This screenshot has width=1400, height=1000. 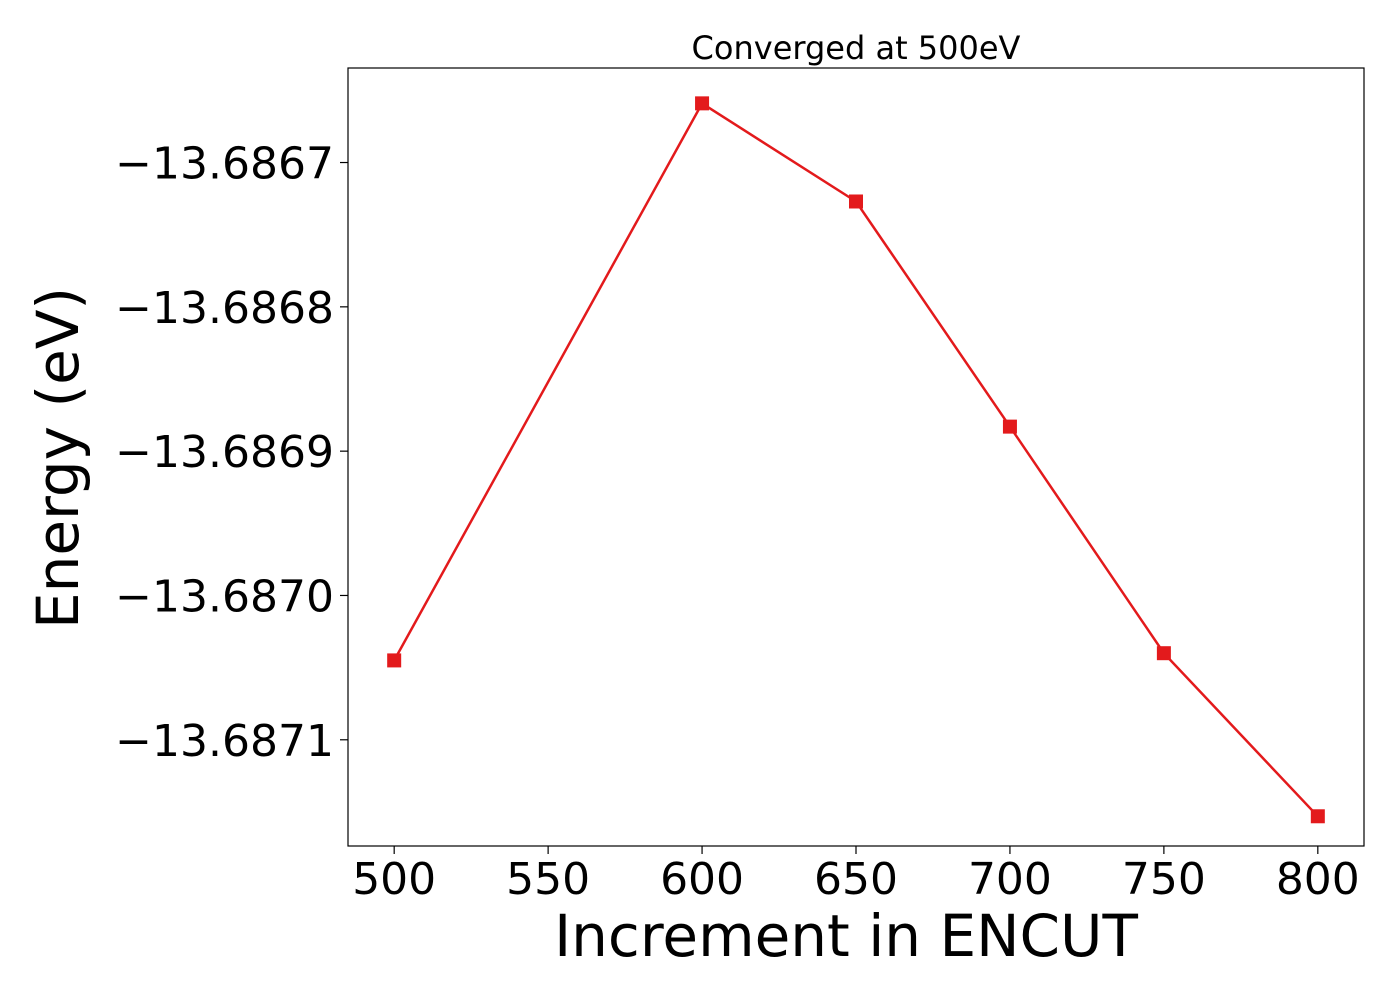 What do you see at coordinates (224, 308) in the screenshot?
I see `y-tick-label: −13.6868` at bounding box center [224, 308].